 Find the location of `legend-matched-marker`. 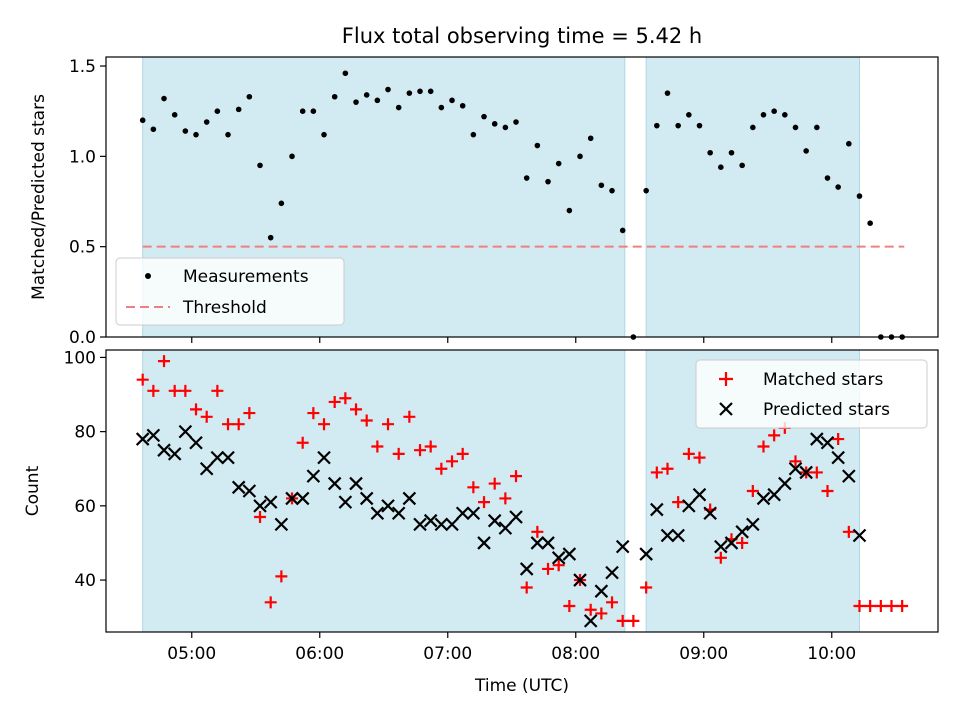

legend-matched-marker is located at coordinates (726, 379).